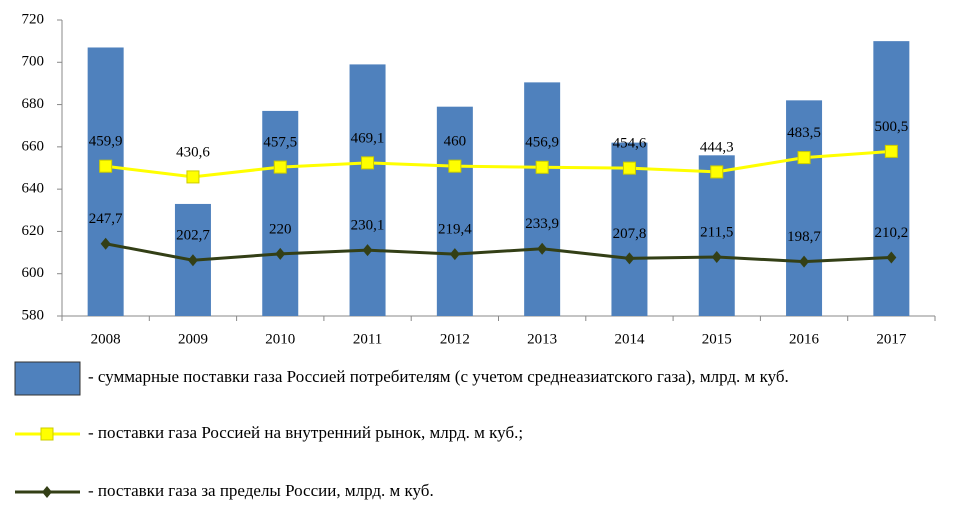 The image size is (953, 509). What do you see at coordinates (368, 226) in the screenshot?
I see `data-label: 230,1` at bounding box center [368, 226].